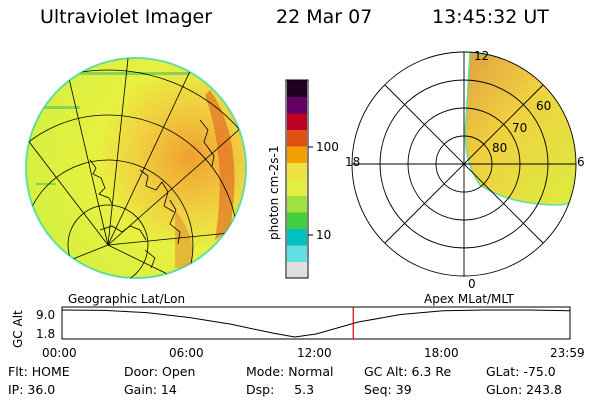 Image resolution: width=600 pixels, height=400 pixels. Describe the element at coordinates (567, 353) in the screenshot. I see `timeline-xtick-2359: 23:59` at that location.